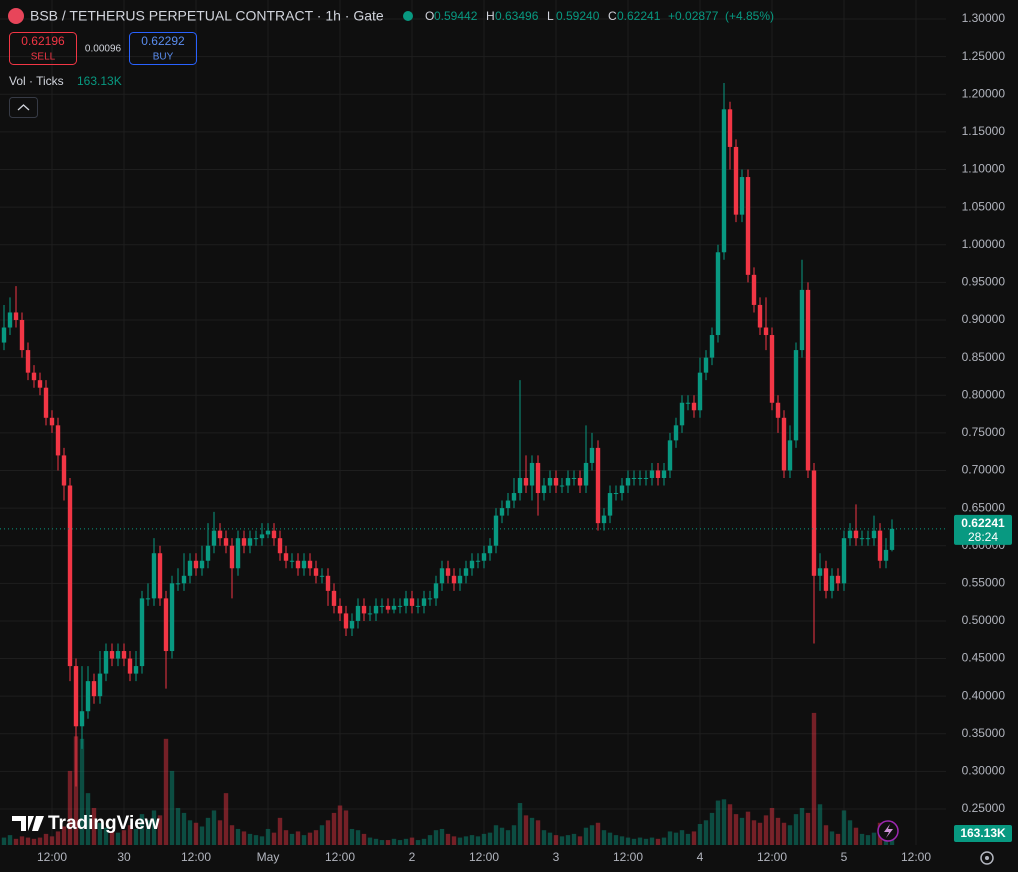 The height and width of the screenshot is (872, 1018). What do you see at coordinates (16, 16) in the screenshot?
I see `symbol-logo` at bounding box center [16, 16].